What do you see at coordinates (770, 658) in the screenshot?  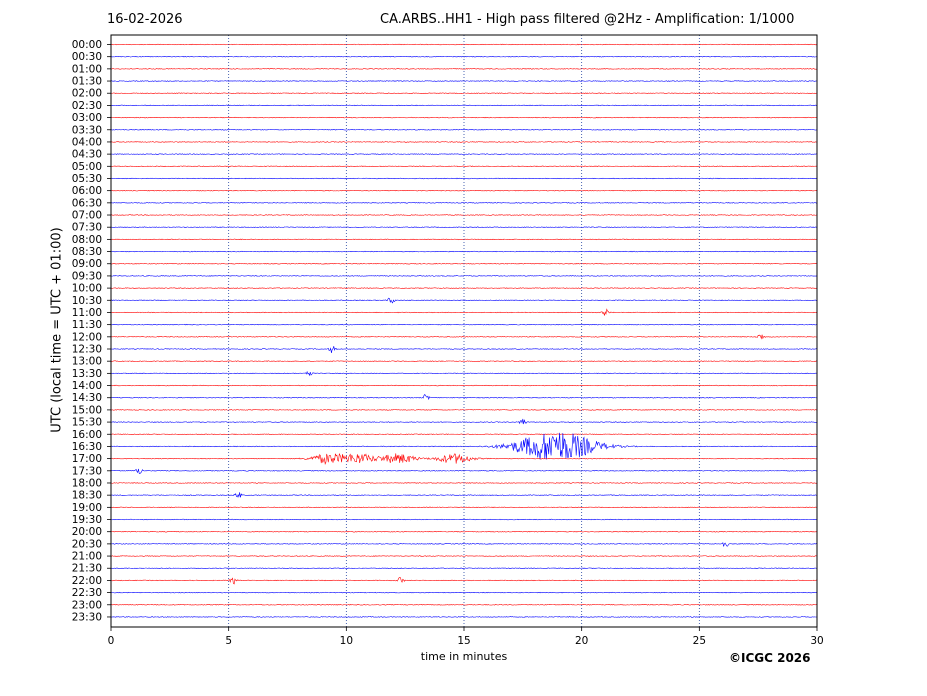 I see `copyright-label: ©ICGC 2026` at bounding box center [770, 658].